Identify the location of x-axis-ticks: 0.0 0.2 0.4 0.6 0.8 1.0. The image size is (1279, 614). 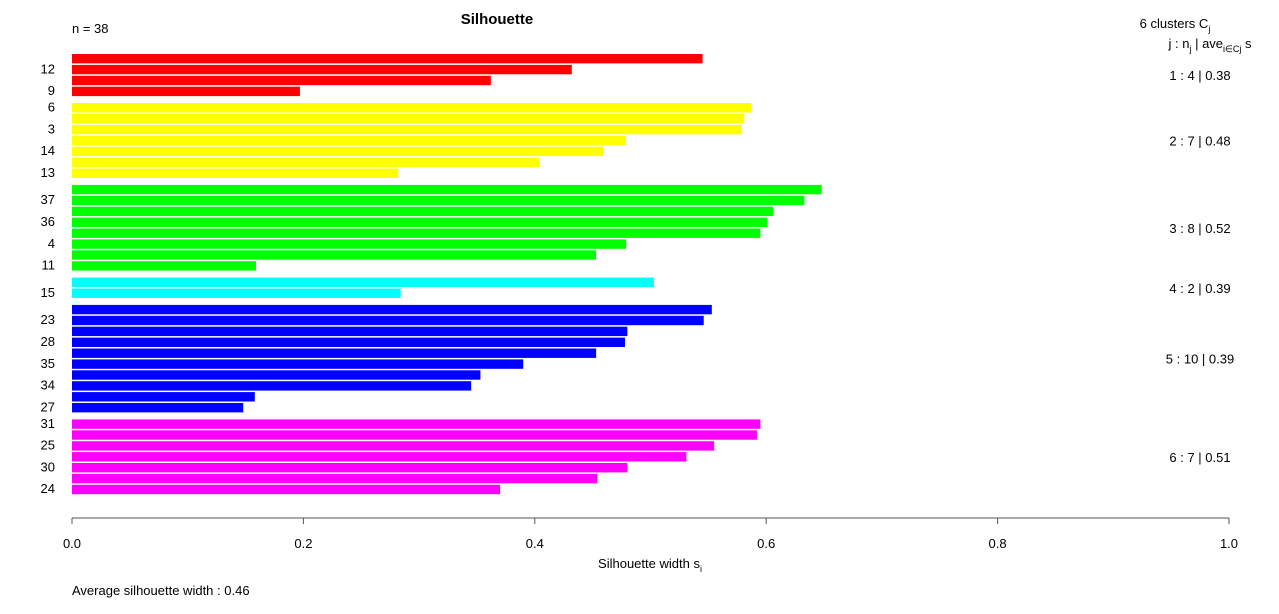
(650, 534).